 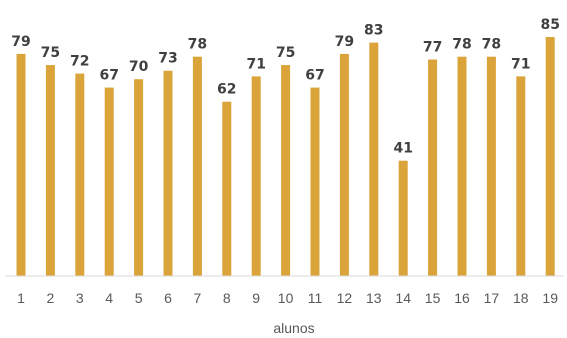 What do you see at coordinates (227, 298) in the screenshot?
I see `x-tick-label-8: 8` at bounding box center [227, 298].